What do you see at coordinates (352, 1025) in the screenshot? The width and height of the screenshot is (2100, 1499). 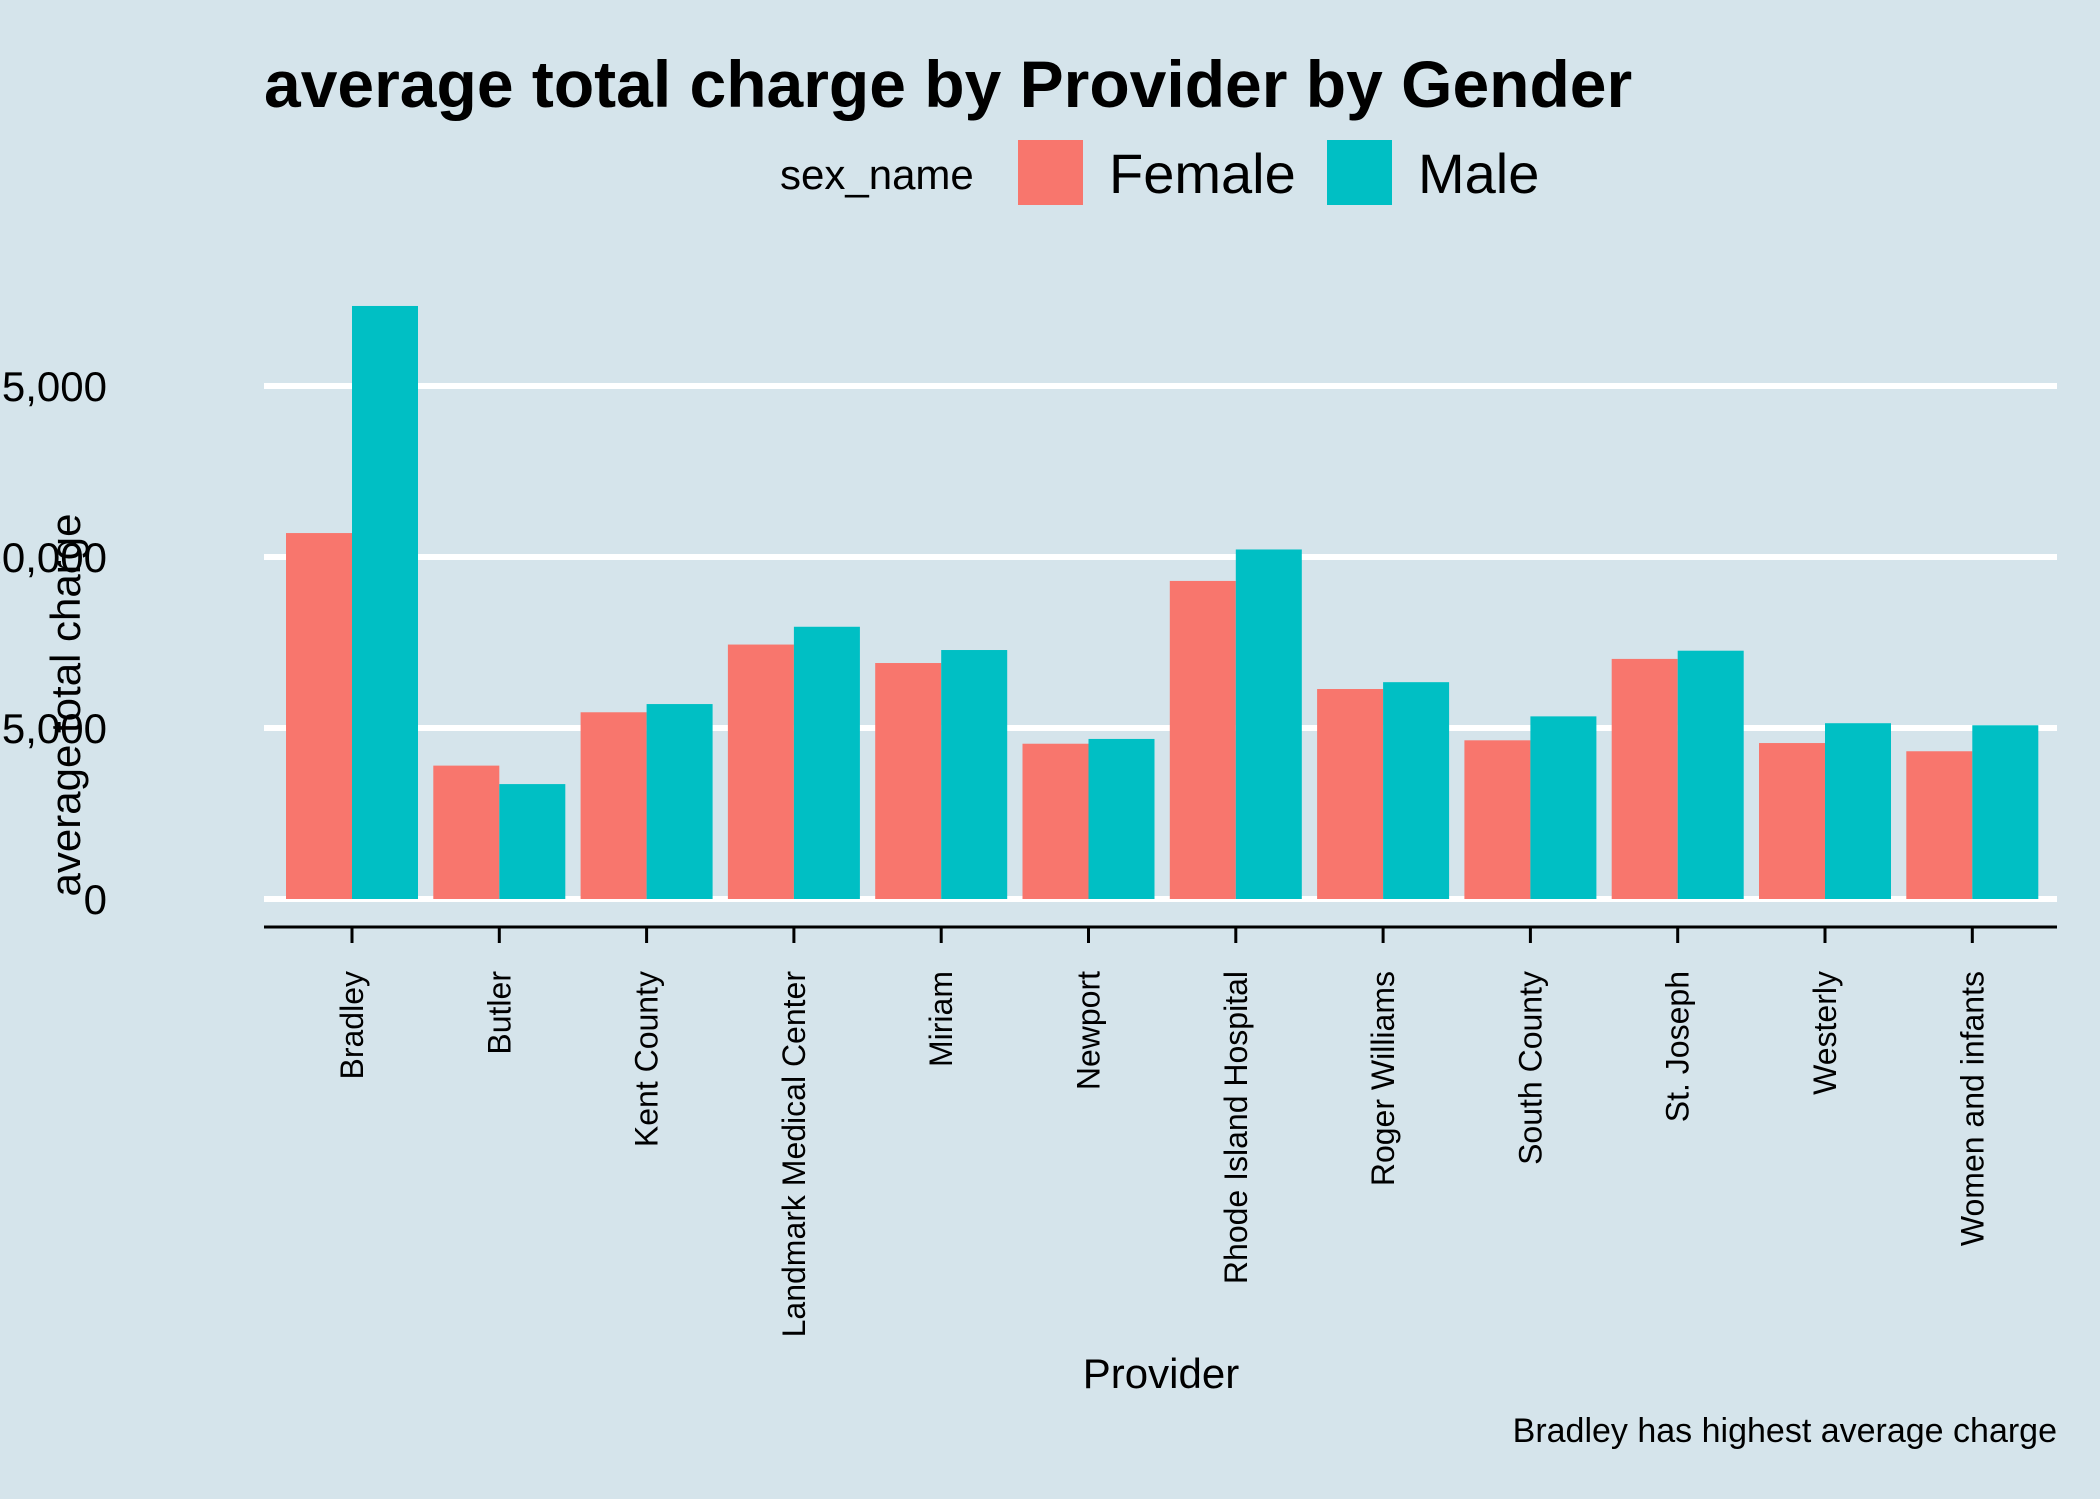 I see `x-tick-label: Bradley` at bounding box center [352, 1025].